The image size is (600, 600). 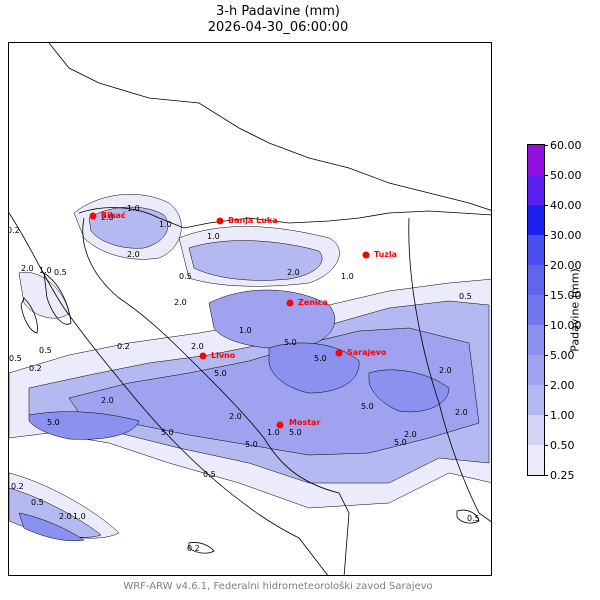 What do you see at coordinates (278, 27) in the screenshot?
I see `map-title-timestamp: 2026-04-30_06:00:00` at bounding box center [278, 27].